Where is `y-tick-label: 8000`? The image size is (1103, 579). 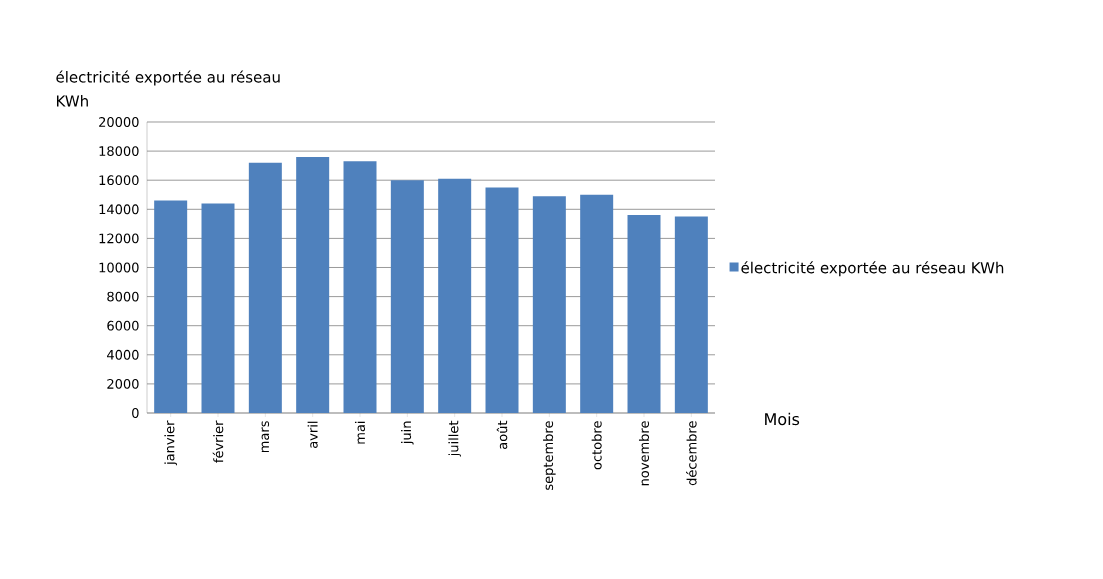
y-tick-label: 8000 is located at coordinates (123, 296).